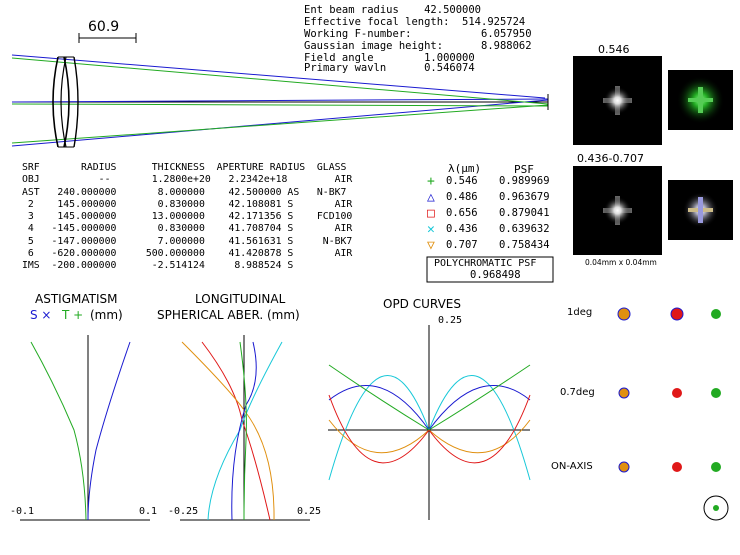 The height and width of the screenshot is (555, 740). What do you see at coordinates (485, 263) in the screenshot?
I see `poly-psf-label: POLYCHROMATIC PSF` at bounding box center [485, 263].